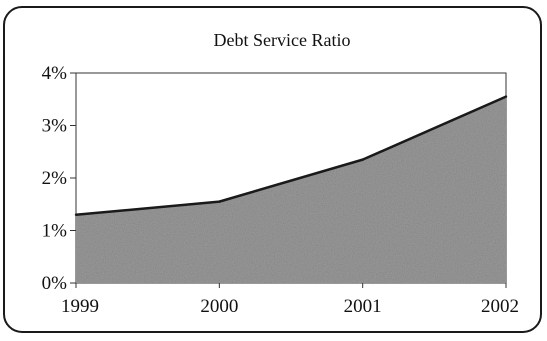 Image resolution: width=547 pixels, height=341 pixels. Describe the element at coordinates (500, 306) in the screenshot. I see `x-tick-label: 2002` at that location.